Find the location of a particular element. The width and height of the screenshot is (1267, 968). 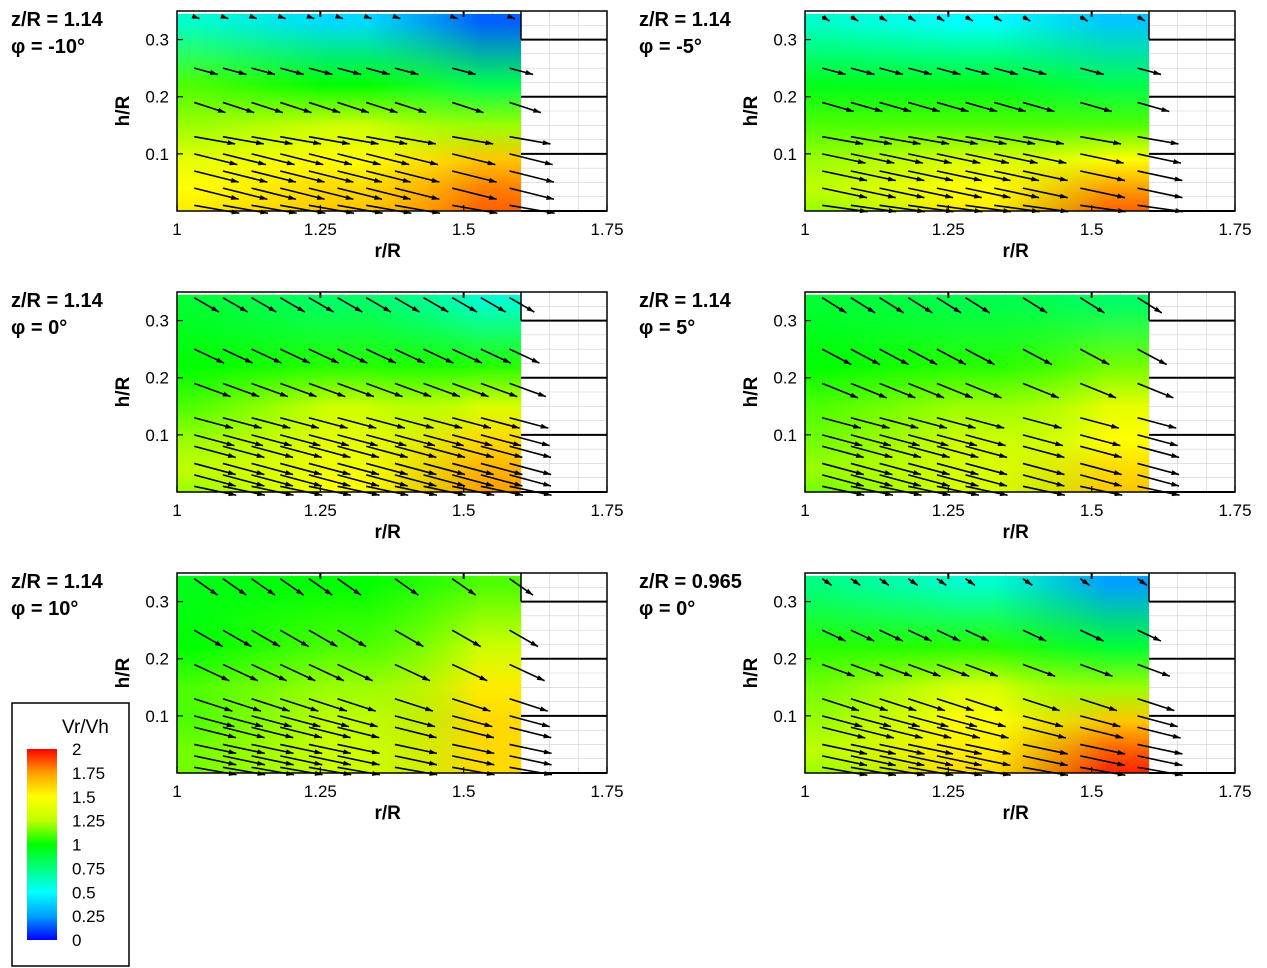

panel-title-line: φ = -10° is located at coordinates (48, 47).